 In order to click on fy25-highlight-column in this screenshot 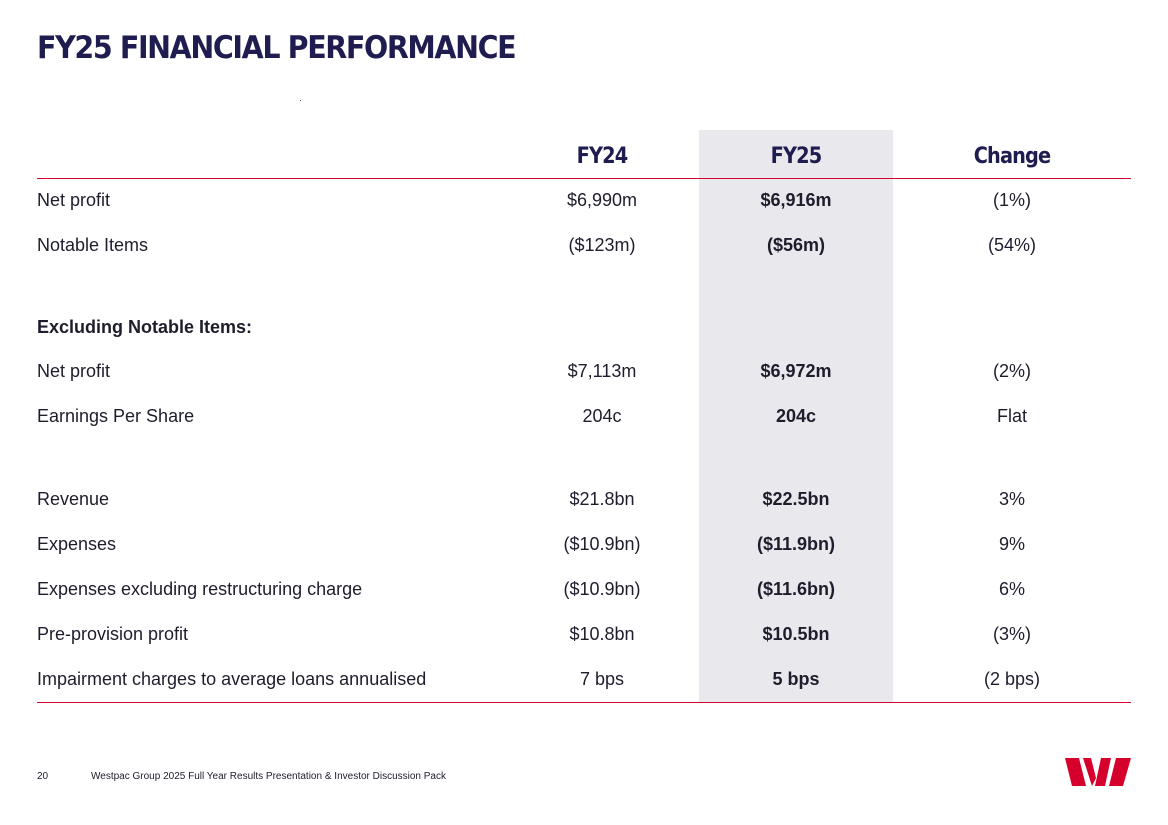, I will do `click(796, 416)`.